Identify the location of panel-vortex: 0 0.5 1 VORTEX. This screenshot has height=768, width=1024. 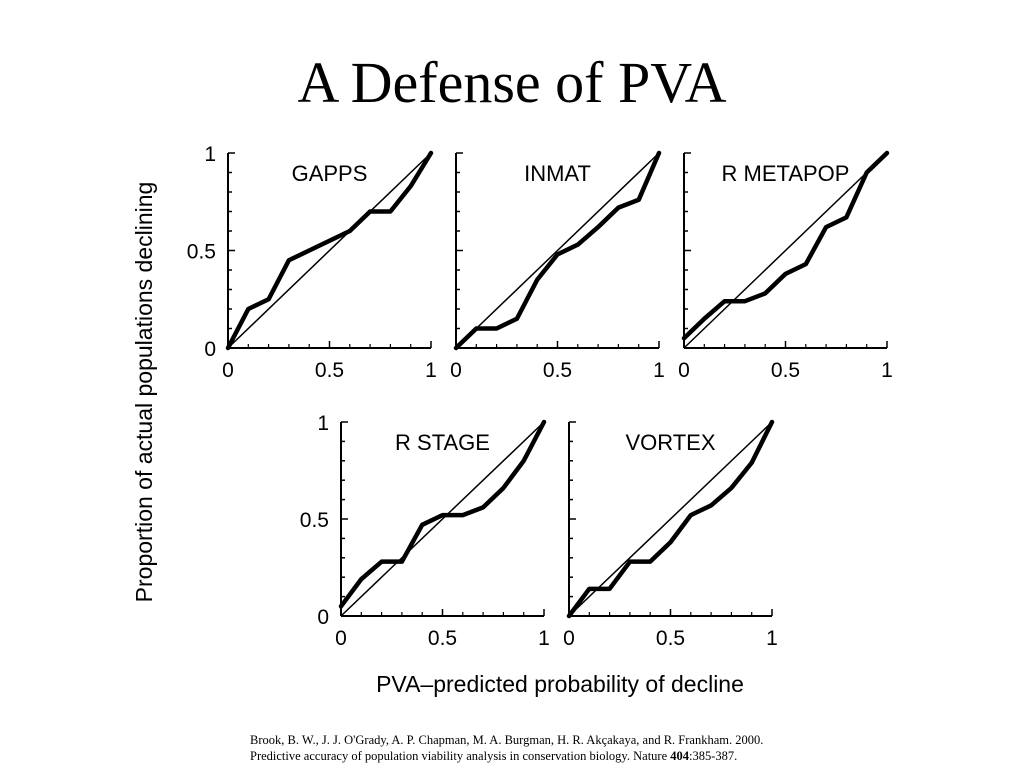
(670, 534).